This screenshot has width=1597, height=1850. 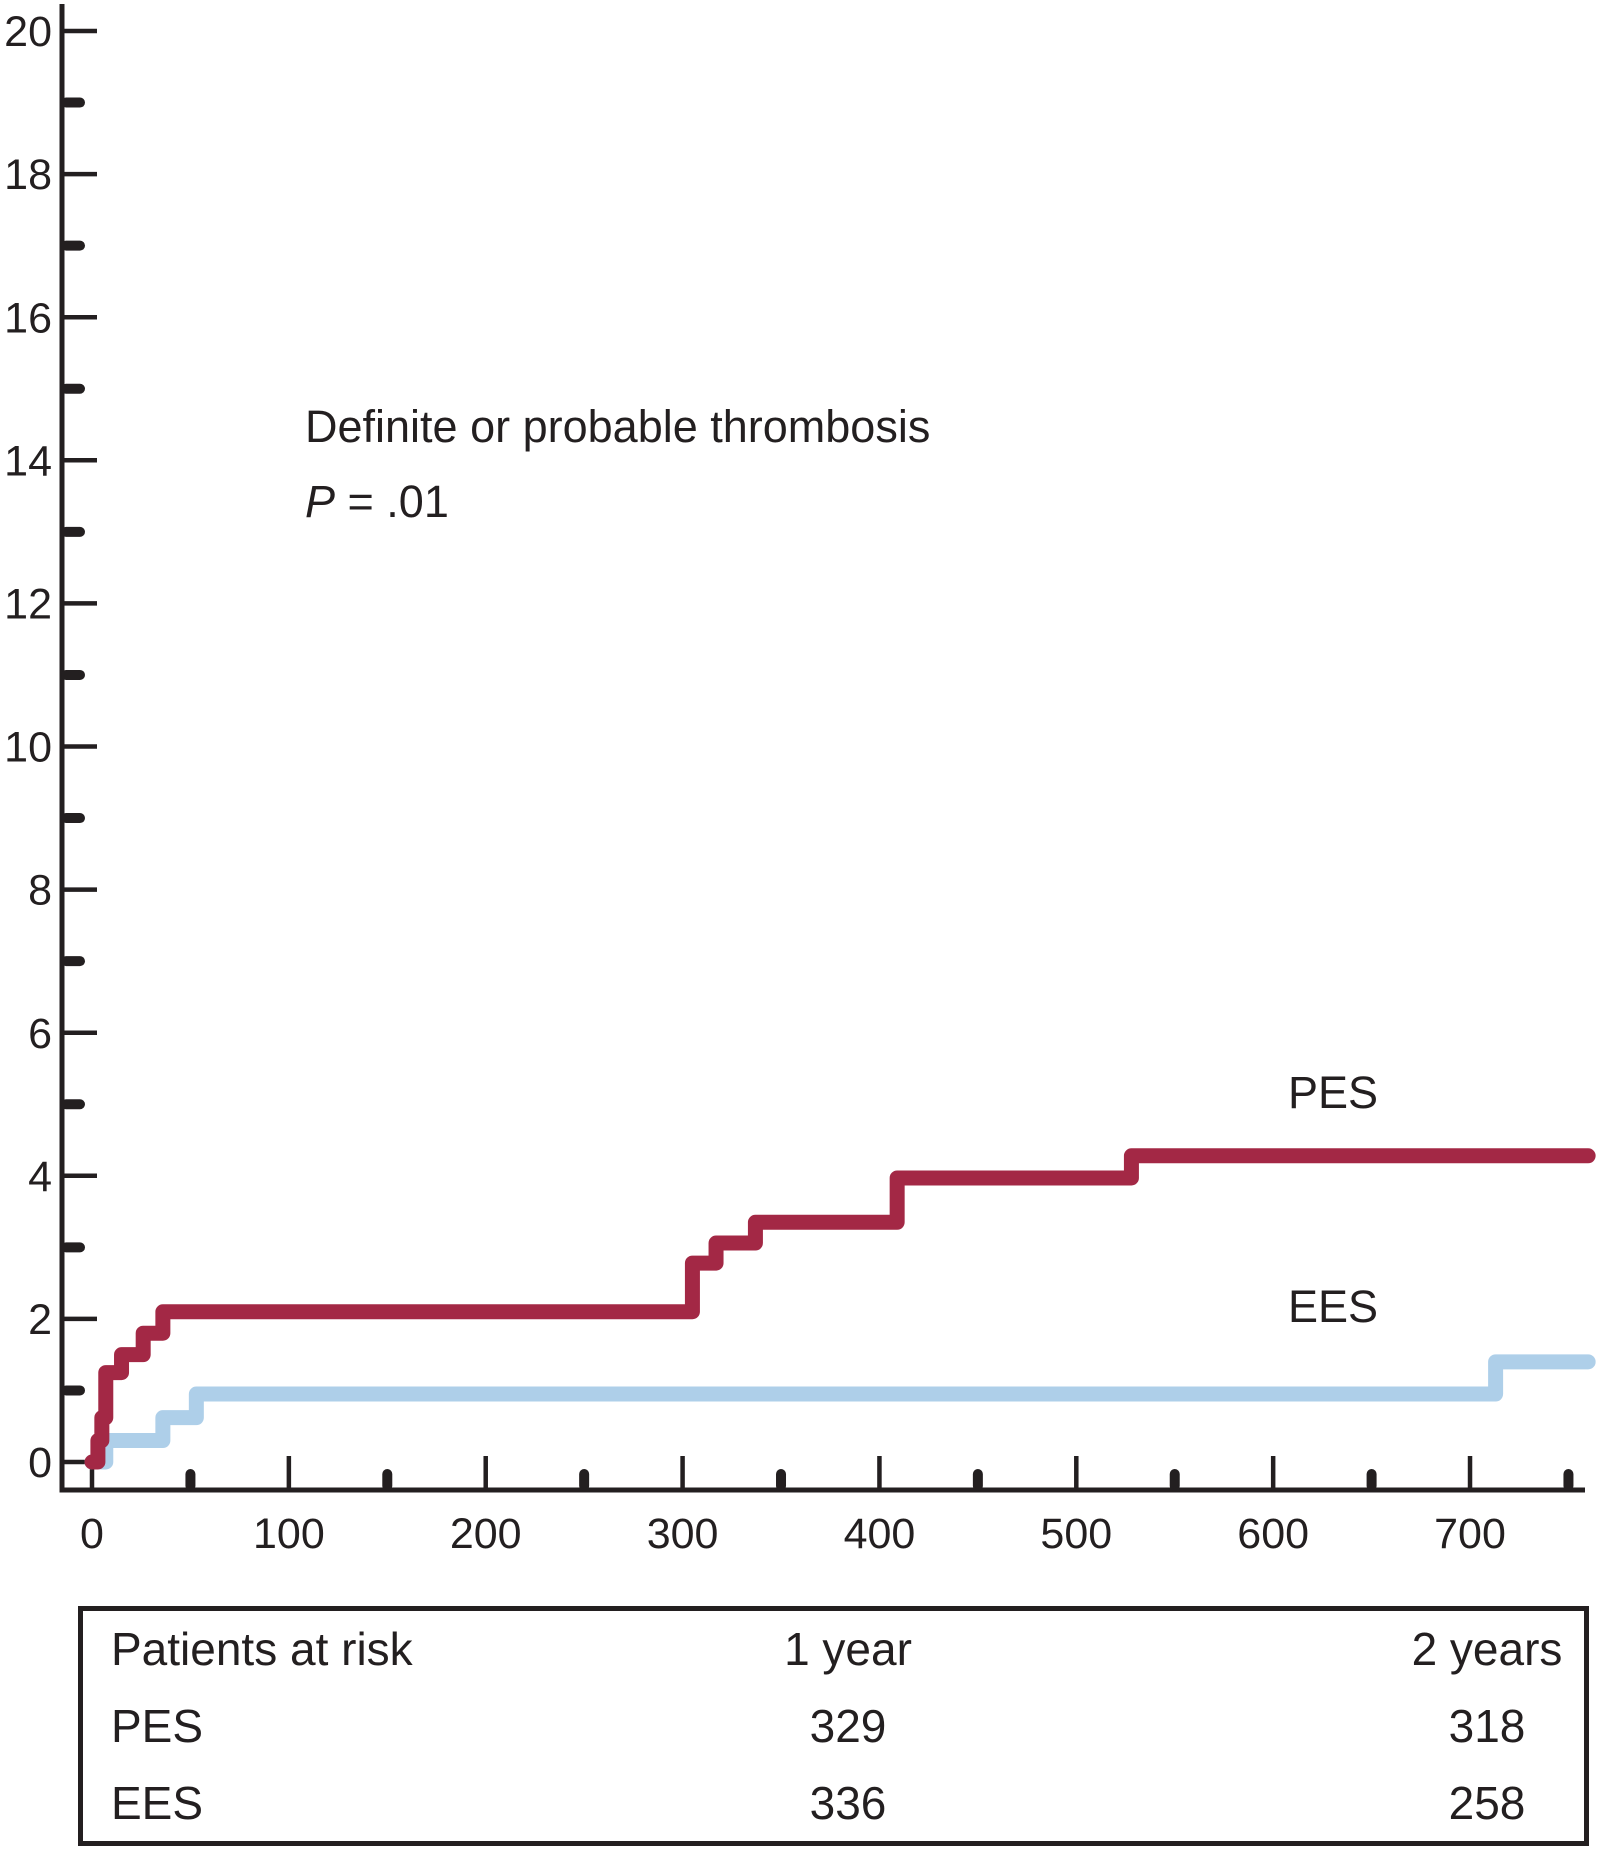 What do you see at coordinates (1273, 1534) in the screenshot?
I see `x-tick-label: 600` at bounding box center [1273, 1534].